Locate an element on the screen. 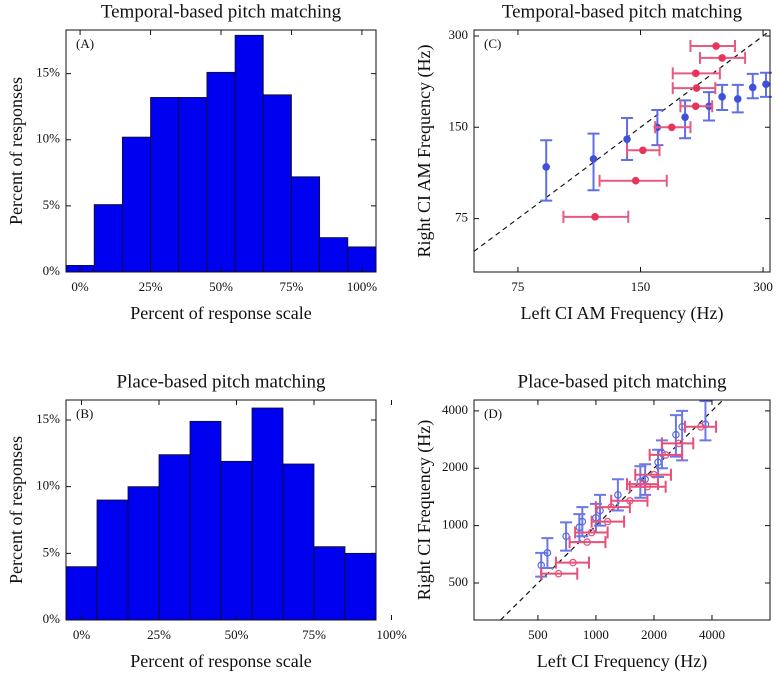 This screenshot has height=673, width=778. x-tick-label: 0% is located at coordinates (80, 286).